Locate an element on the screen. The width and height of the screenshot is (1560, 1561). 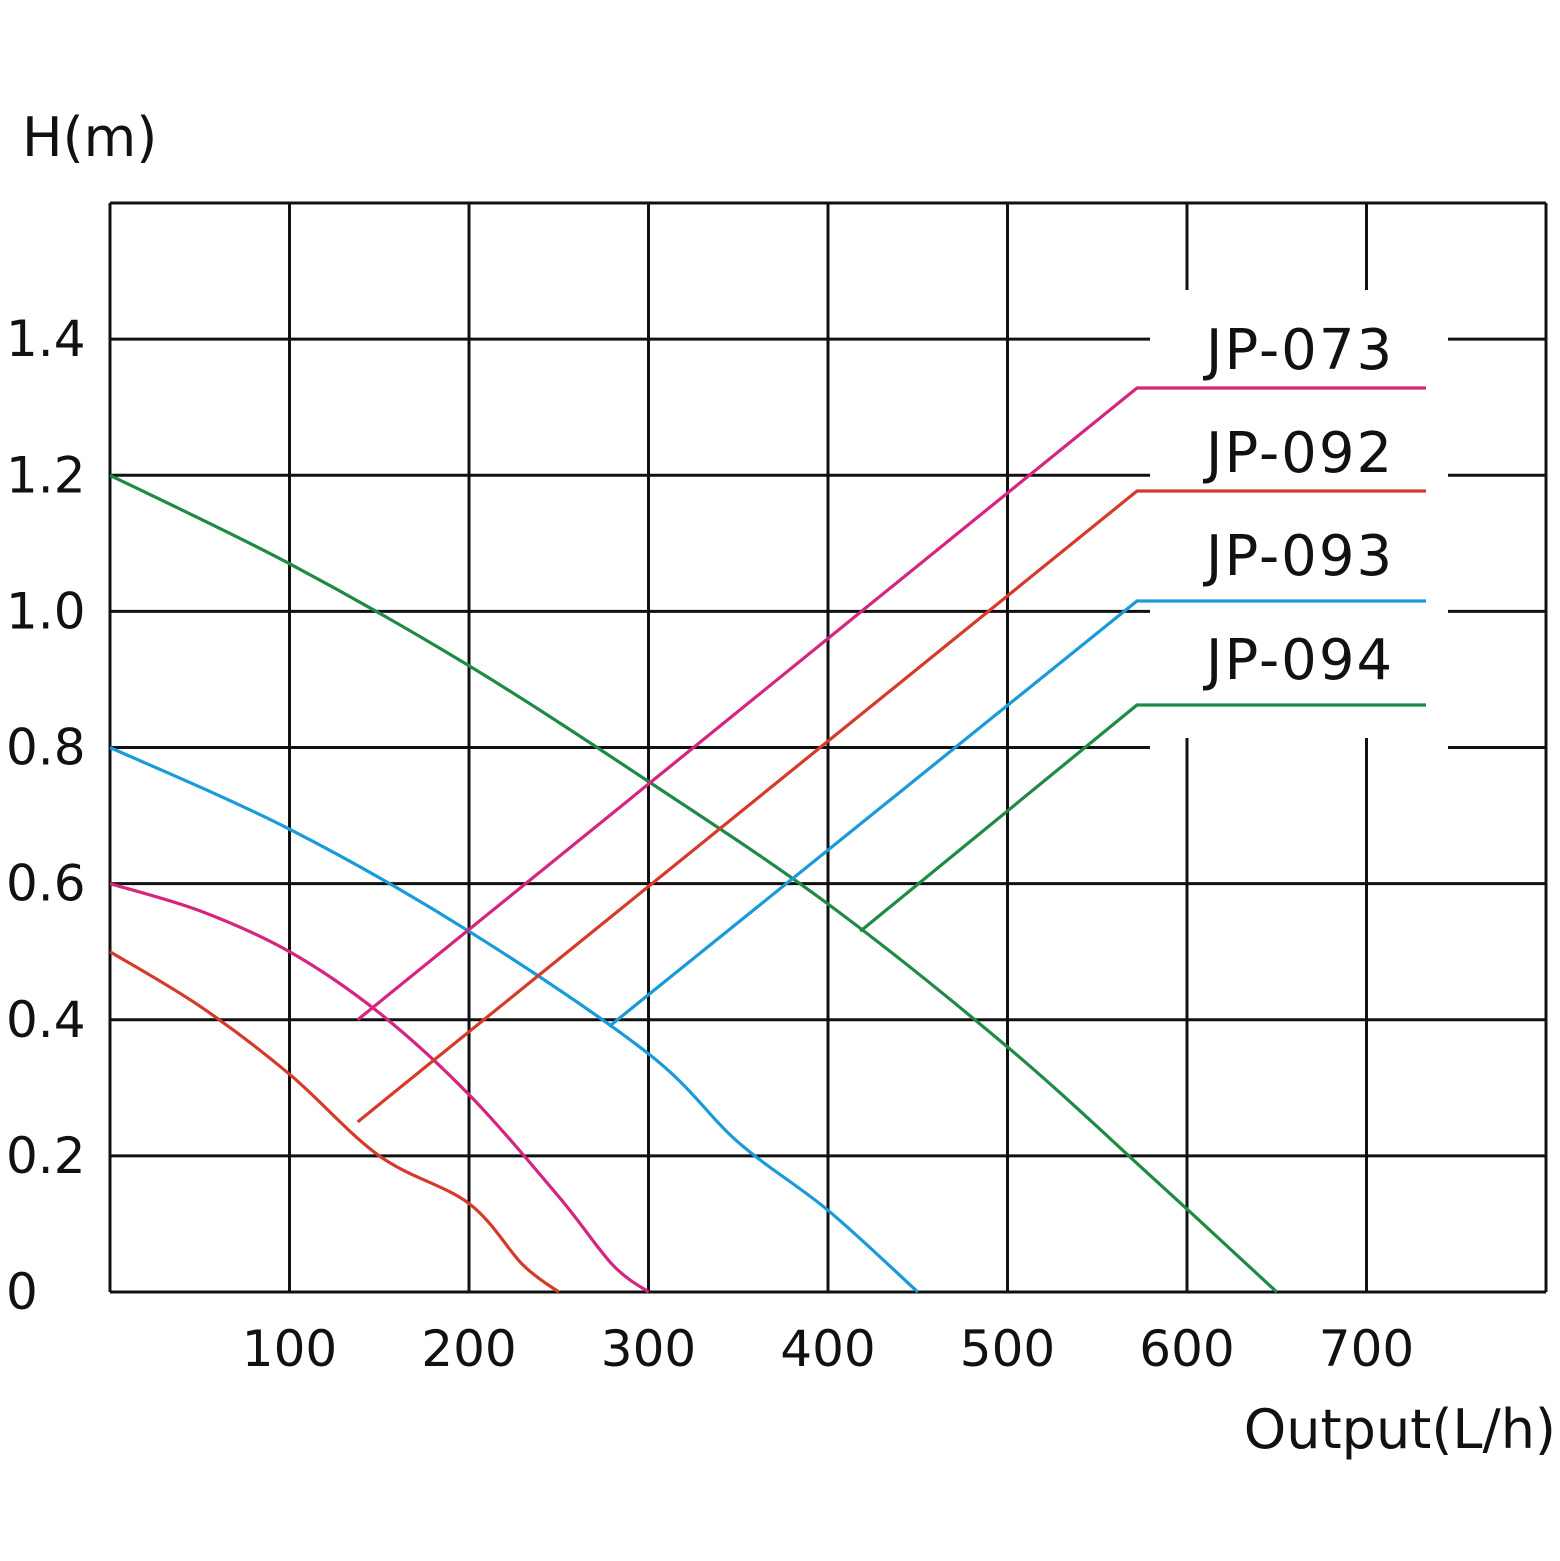
y-tick-label: 1.0 is located at coordinates (46, 611).